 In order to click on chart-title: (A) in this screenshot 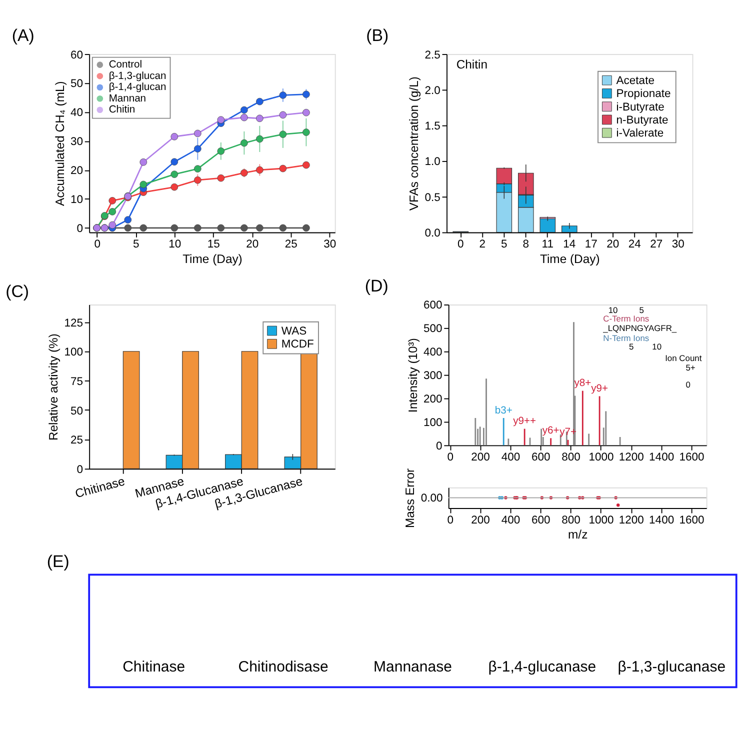, I will do `click(23, 35)`.